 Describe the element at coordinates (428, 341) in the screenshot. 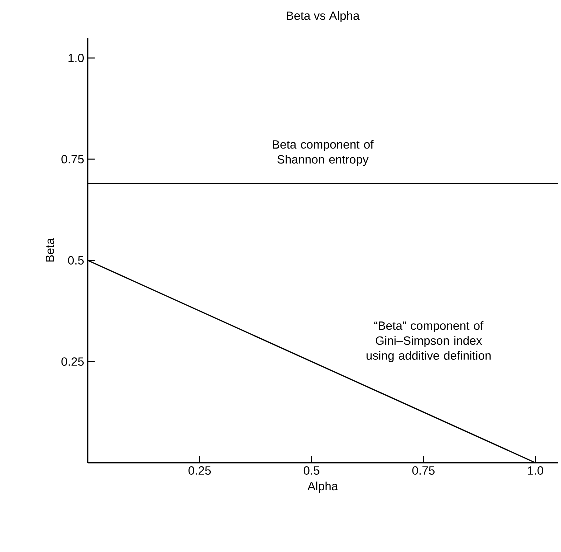

I see `series-label: “Beta” component of Gini–Simpson index using additive definition` at that location.